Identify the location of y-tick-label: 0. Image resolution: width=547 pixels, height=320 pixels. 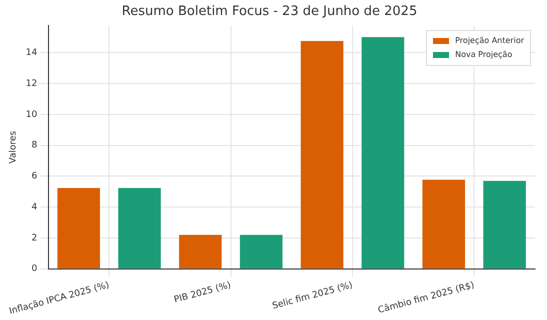
(35, 269).